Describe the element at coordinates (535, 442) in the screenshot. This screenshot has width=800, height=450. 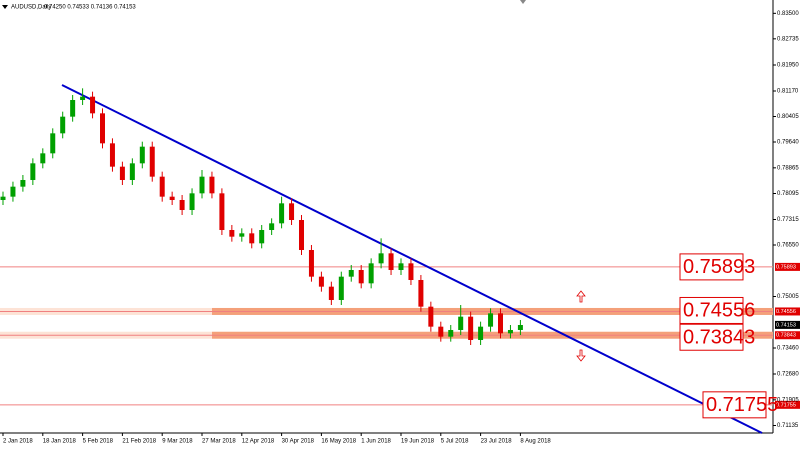
I see `x-tick-label: 8 Aug 2018` at that location.